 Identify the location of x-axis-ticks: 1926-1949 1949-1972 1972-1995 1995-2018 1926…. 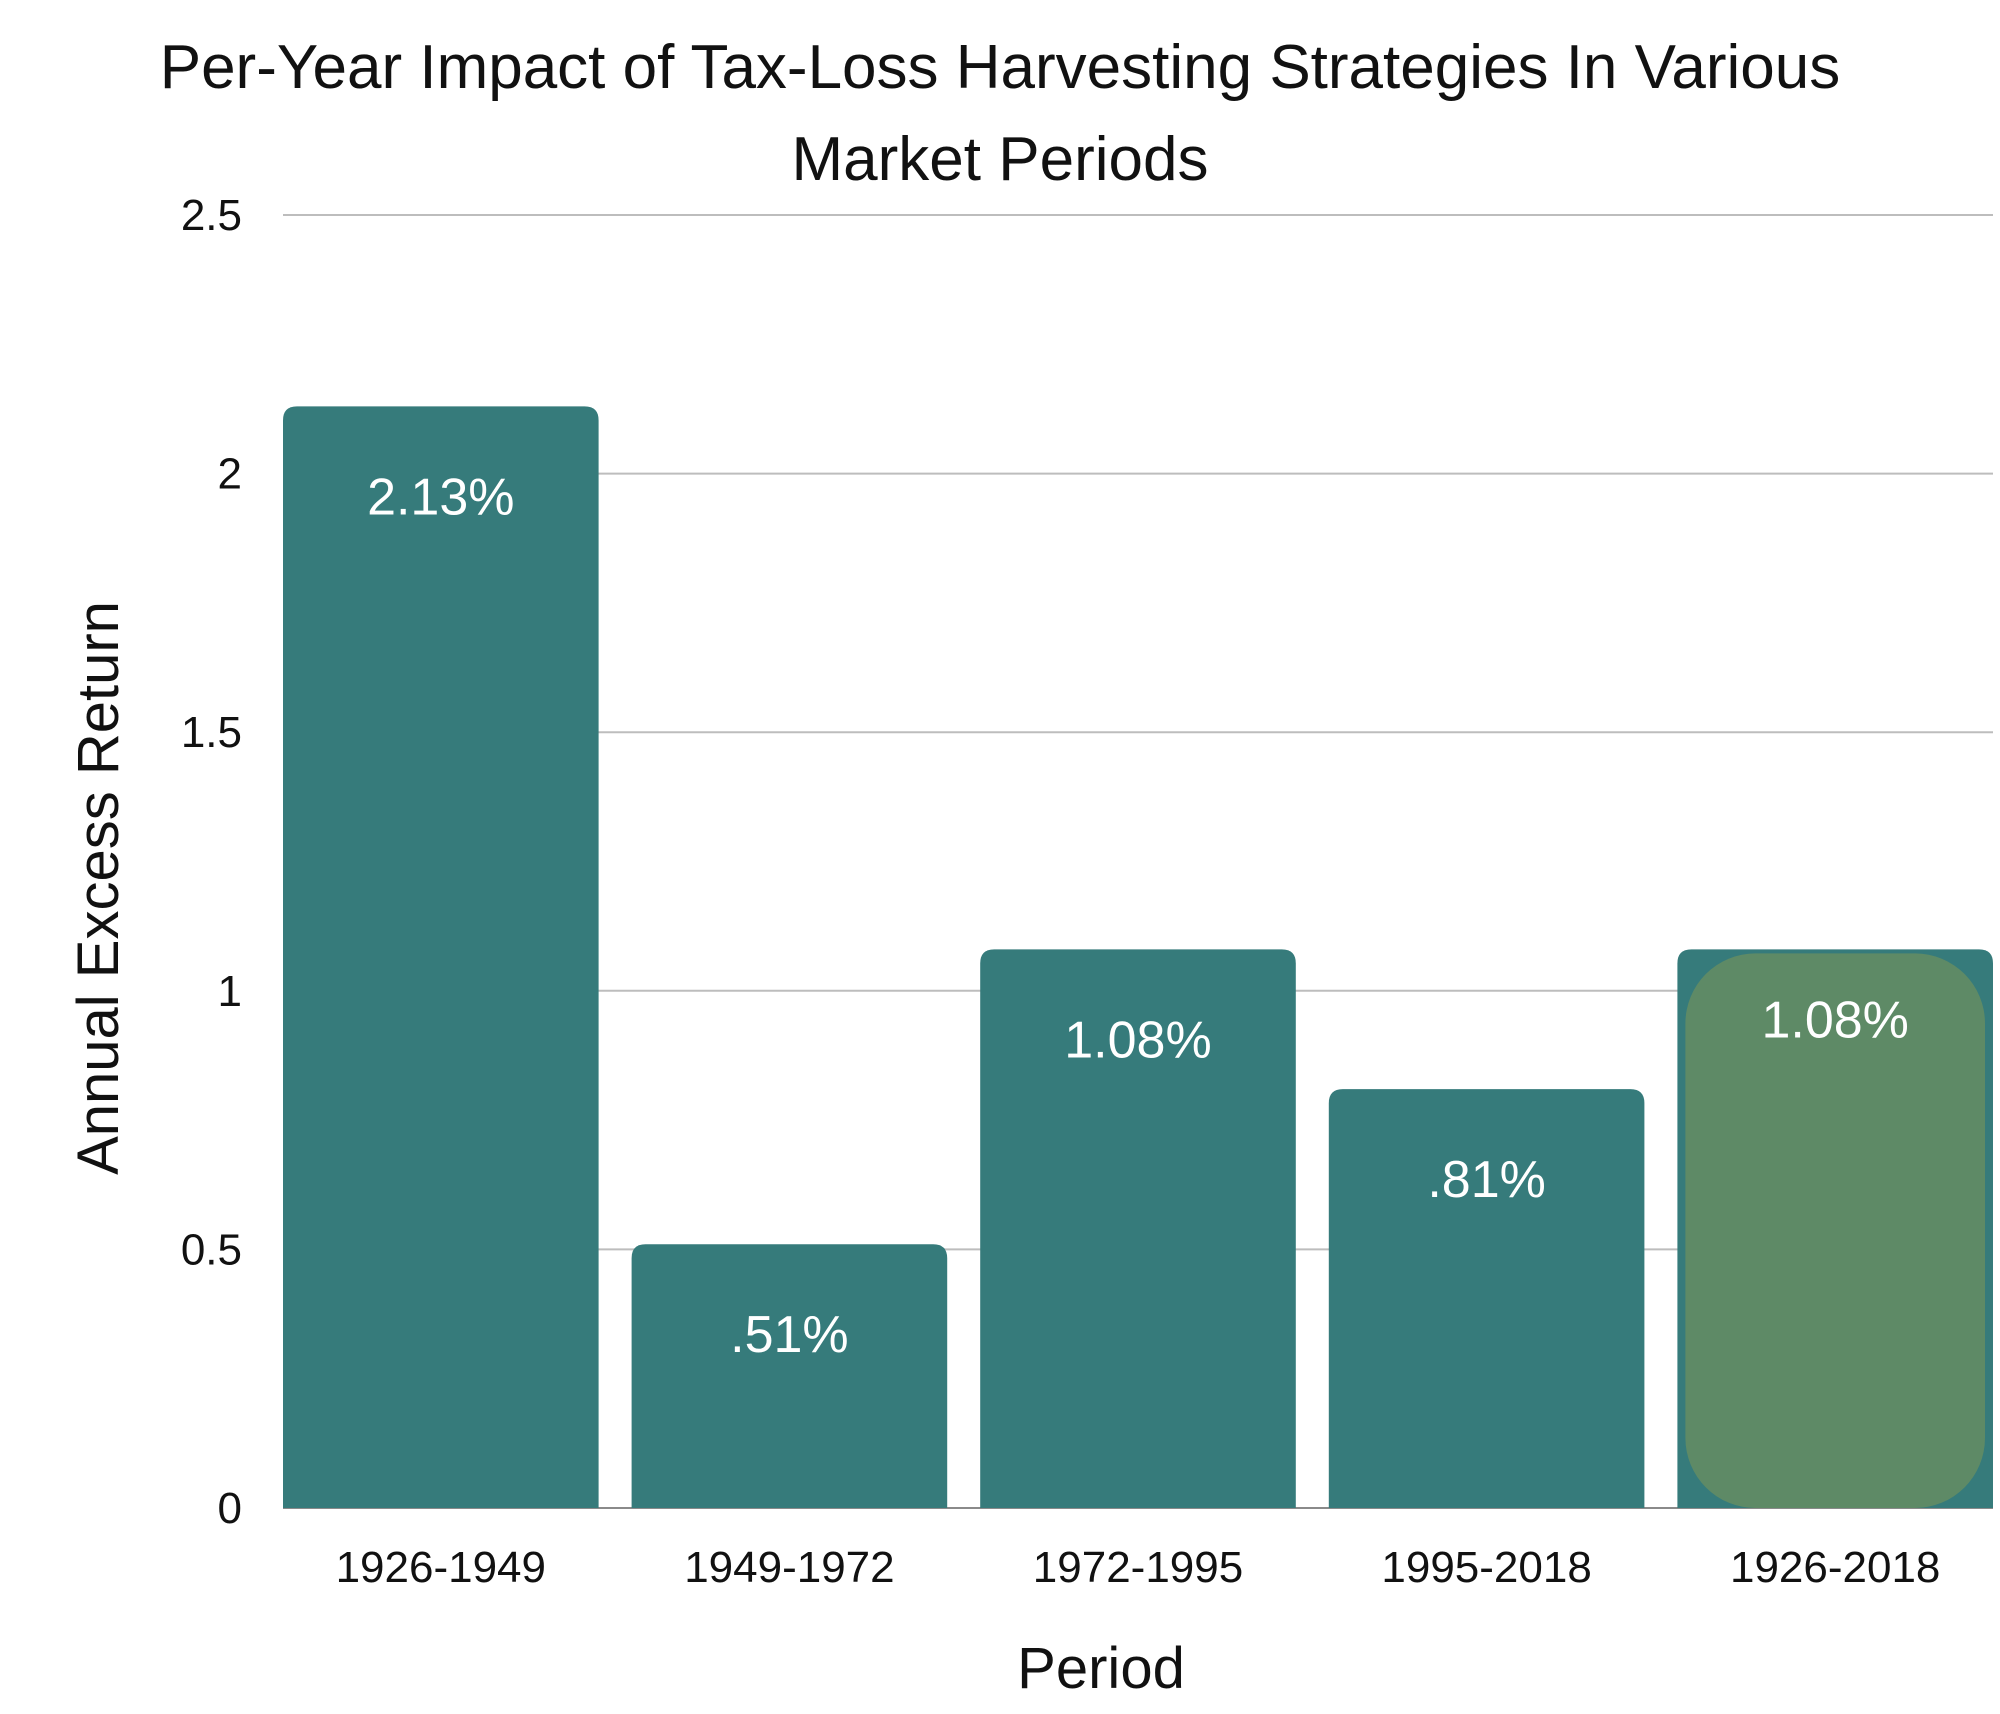
(1138, 1567).